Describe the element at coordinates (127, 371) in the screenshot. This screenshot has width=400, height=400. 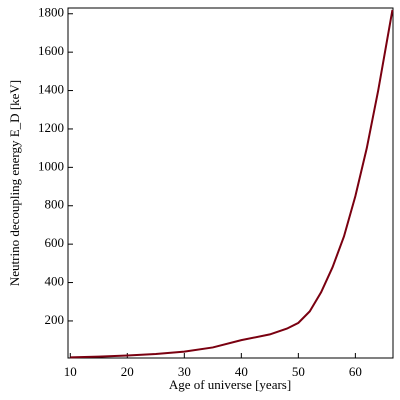
I see `x-tick-label: 20` at that location.